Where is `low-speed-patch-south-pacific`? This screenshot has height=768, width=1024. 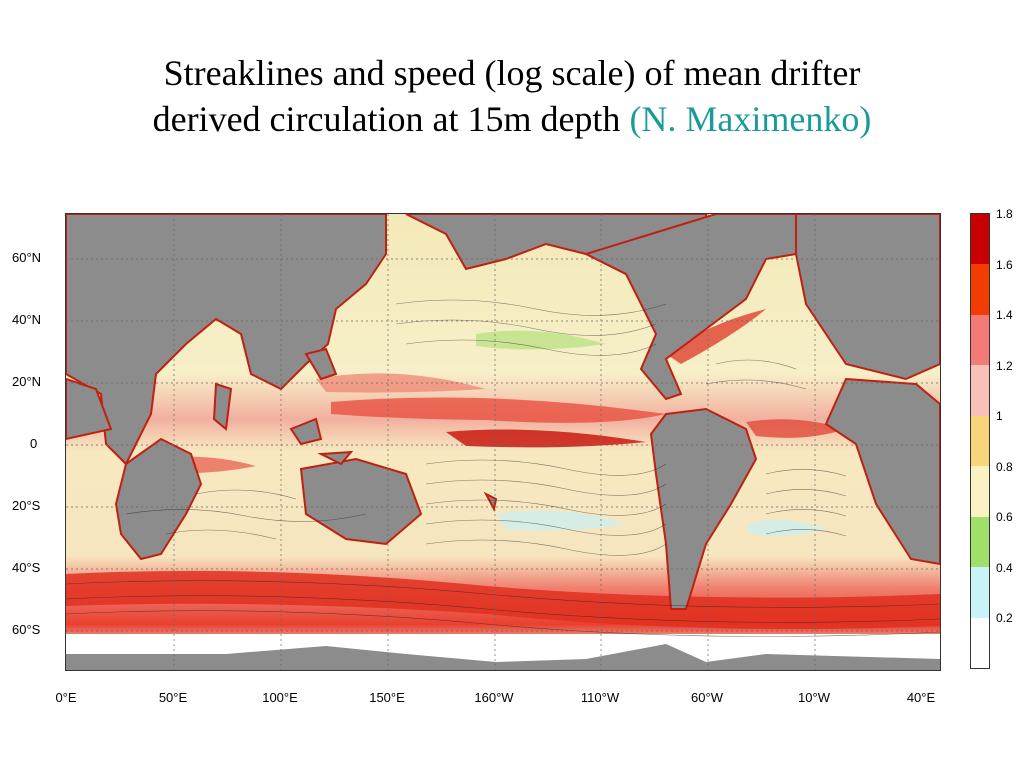
low-speed-patch-south-pacific is located at coordinates (561, 520).